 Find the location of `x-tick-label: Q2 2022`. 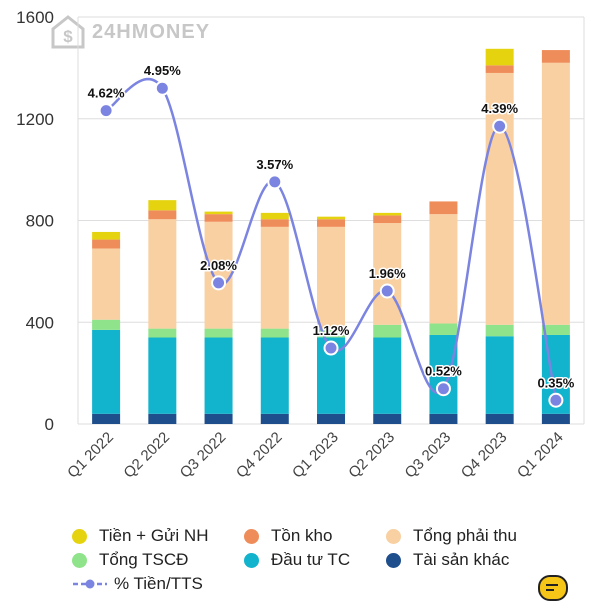

x-tick-label: Q2 2022 is located at coordinates (146, 455).